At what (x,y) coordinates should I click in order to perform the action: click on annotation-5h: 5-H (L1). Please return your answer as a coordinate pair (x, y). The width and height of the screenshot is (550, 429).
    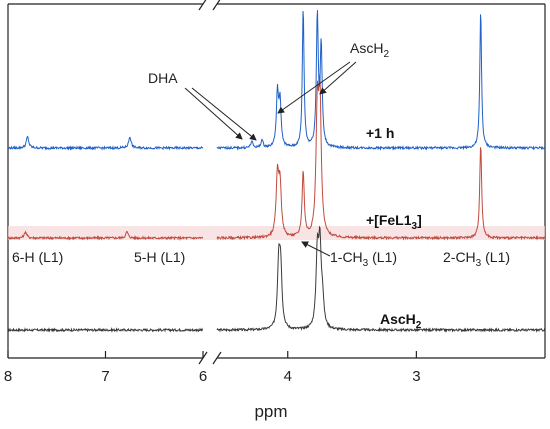
    Looking at the image, I should click on (159, 257).